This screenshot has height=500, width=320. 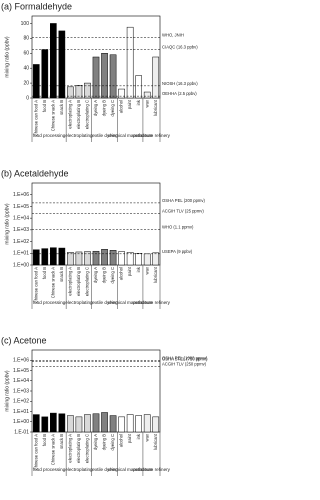 I want to click on chart-title: (a) Formaldehyde, so click(x=36, y=6).